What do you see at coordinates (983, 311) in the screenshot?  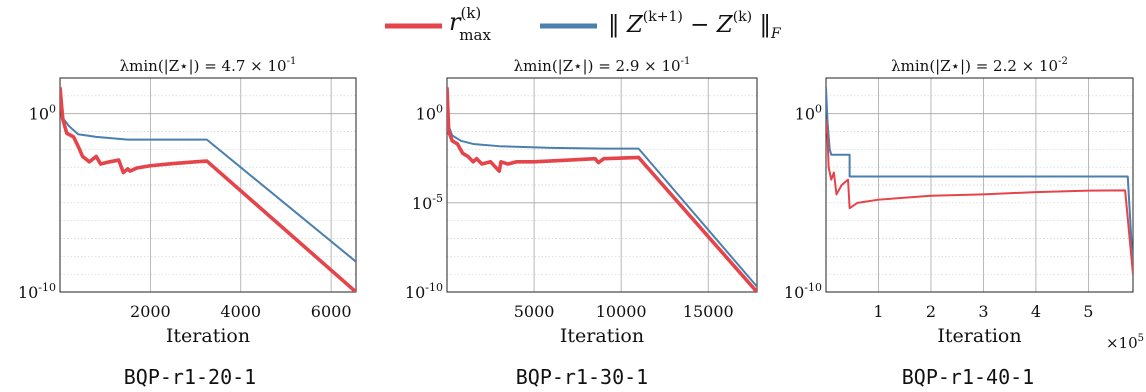 I see `x-tick-label: 3` at bounding box center [983, 311].